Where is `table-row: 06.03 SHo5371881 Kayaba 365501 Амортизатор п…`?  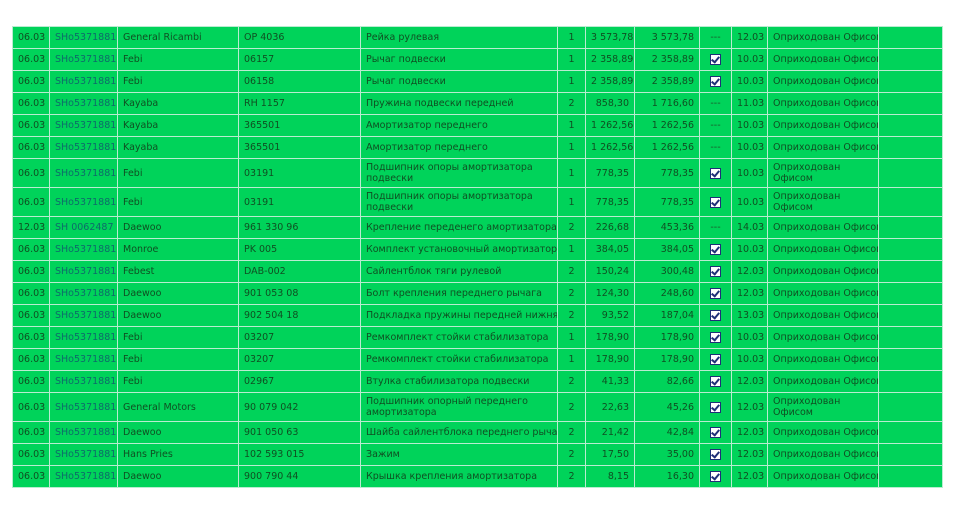 table-row: 06.03 SHo5371881 Kayaba 365501 Амортизатор п… is located at coordinates (477, 147).